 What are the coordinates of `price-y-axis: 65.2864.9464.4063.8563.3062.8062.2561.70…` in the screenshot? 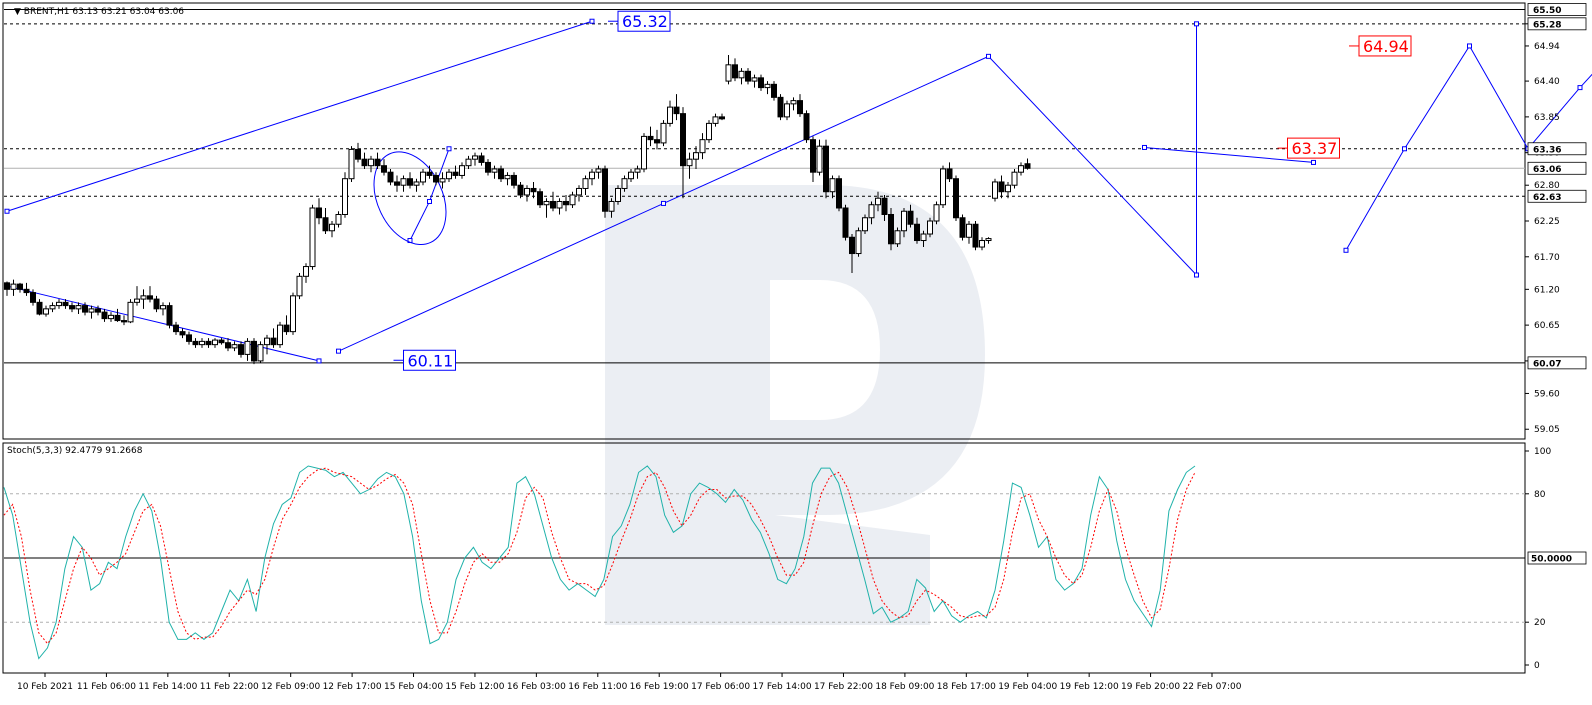 It's located at (1556, 219).